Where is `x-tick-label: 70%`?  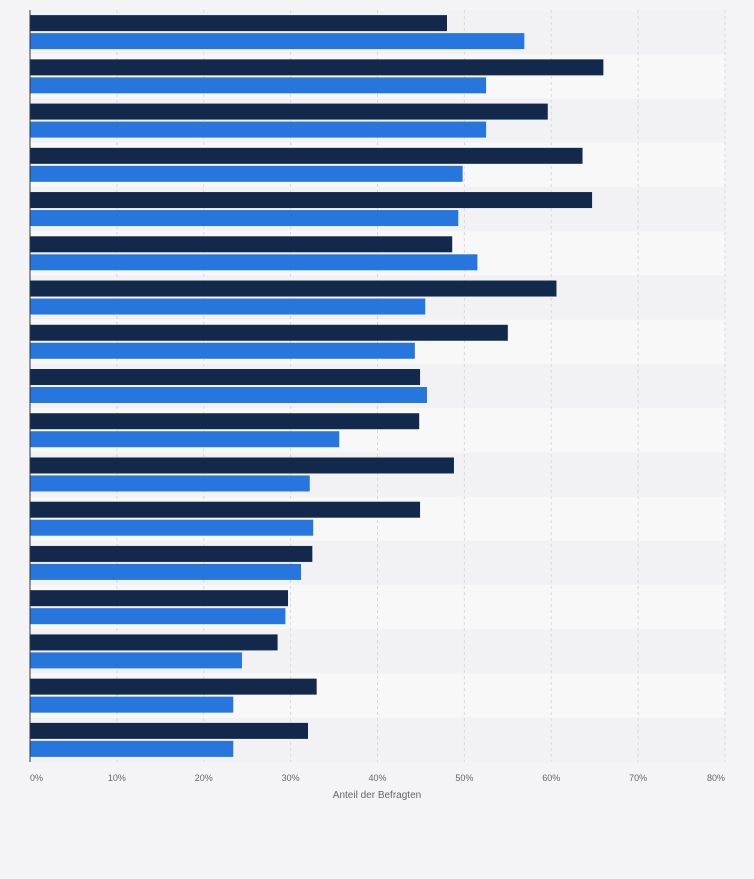 x-tick-label: 70% is located at coordinates (638, 778).